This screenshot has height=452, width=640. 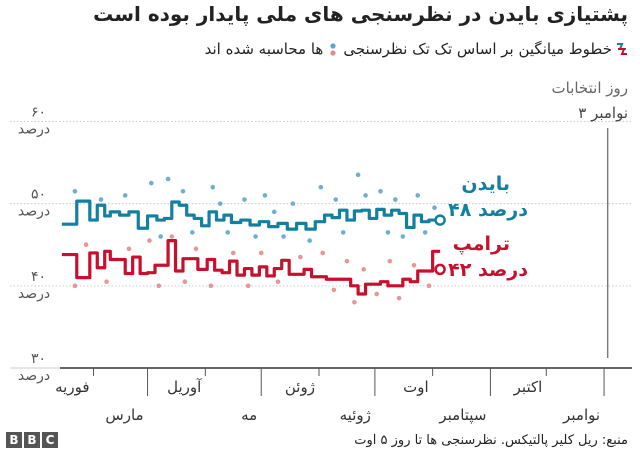 I want to click on bbc-logo: B B C, so click(x=32, y=440).